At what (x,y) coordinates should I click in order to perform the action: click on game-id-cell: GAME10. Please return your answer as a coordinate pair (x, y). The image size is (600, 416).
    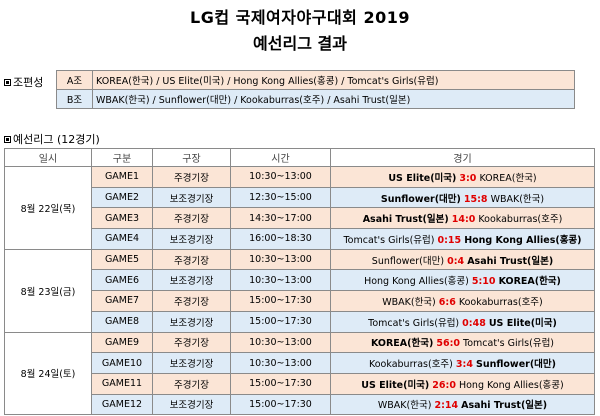
    Looking at the image, I should click on (122, 363).